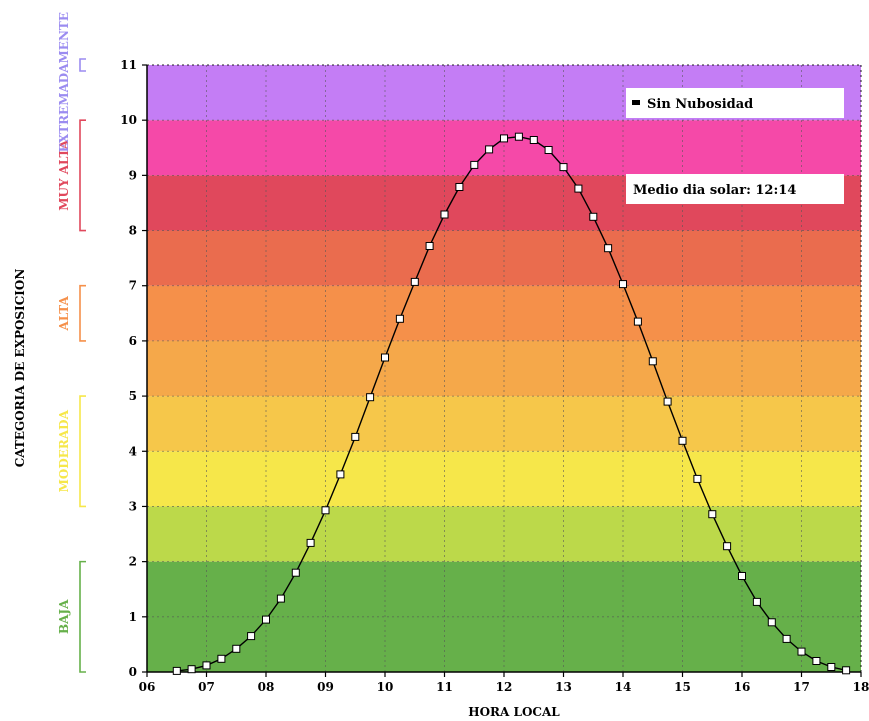 This screenshot has width=869, height=721. I want to click on x-tick-label-07: 07, so click(206, 687).